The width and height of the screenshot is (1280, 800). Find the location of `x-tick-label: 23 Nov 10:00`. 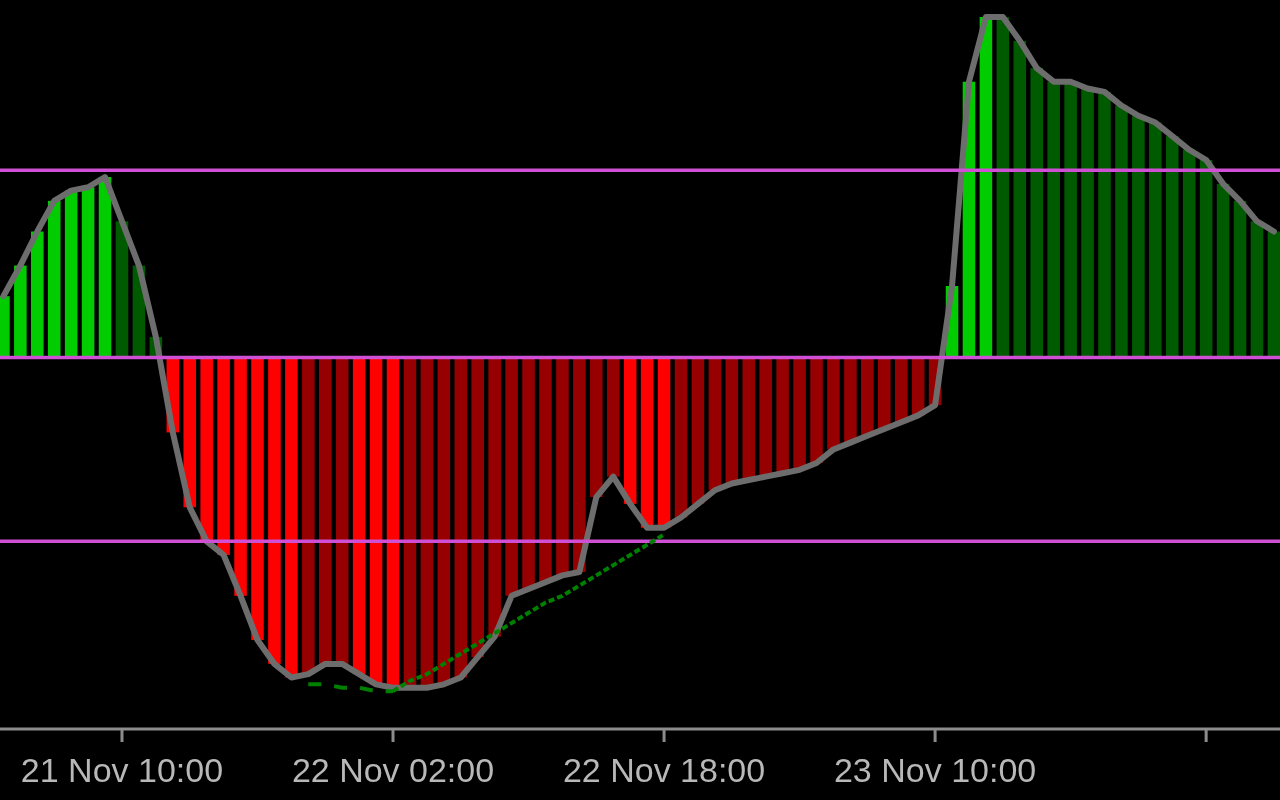

x-tick-label: 23 Nov 10:00 is located at coordinates (935, 770).